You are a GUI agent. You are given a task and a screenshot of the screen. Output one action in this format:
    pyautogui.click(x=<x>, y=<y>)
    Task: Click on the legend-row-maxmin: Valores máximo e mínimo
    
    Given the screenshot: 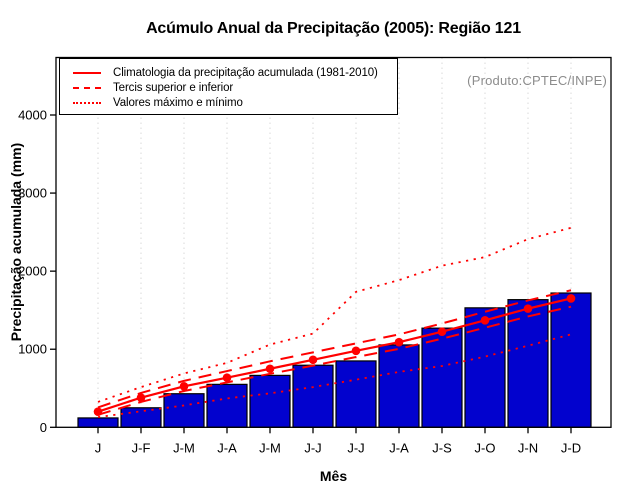 What is the action you would take?
    pyautogui.click(x=228, y=102)
    